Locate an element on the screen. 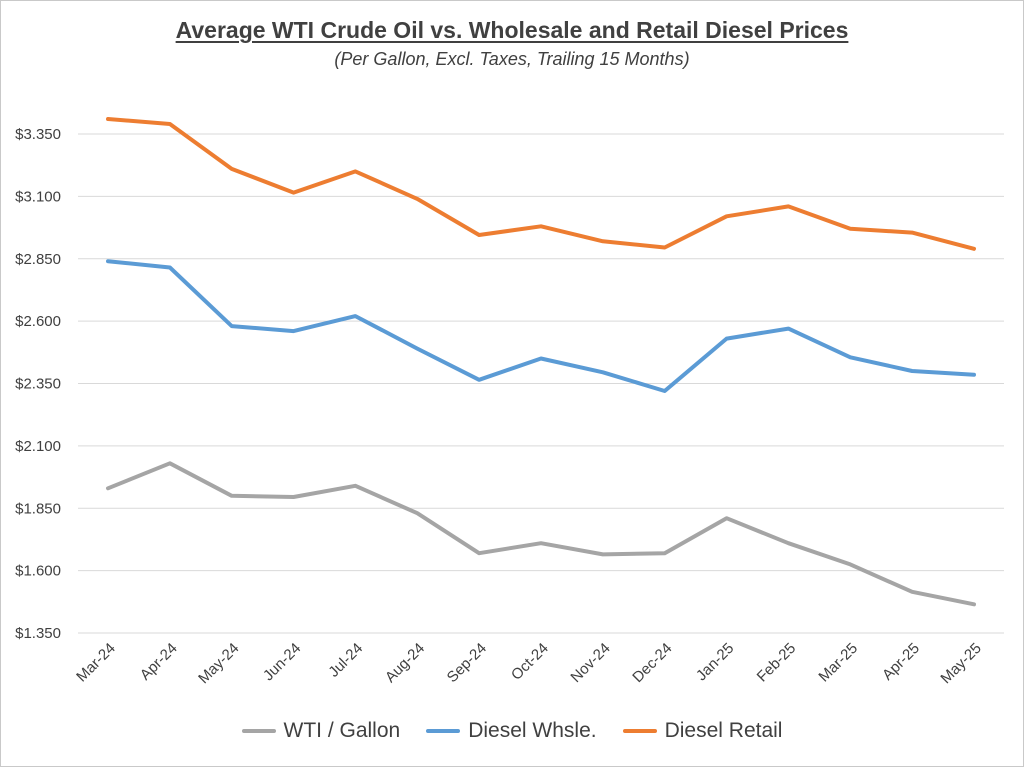 Image resolution: width=1024 pixels, height=767 pixels. y-tick-label: $2.850 is located at coordinates (38, 259).